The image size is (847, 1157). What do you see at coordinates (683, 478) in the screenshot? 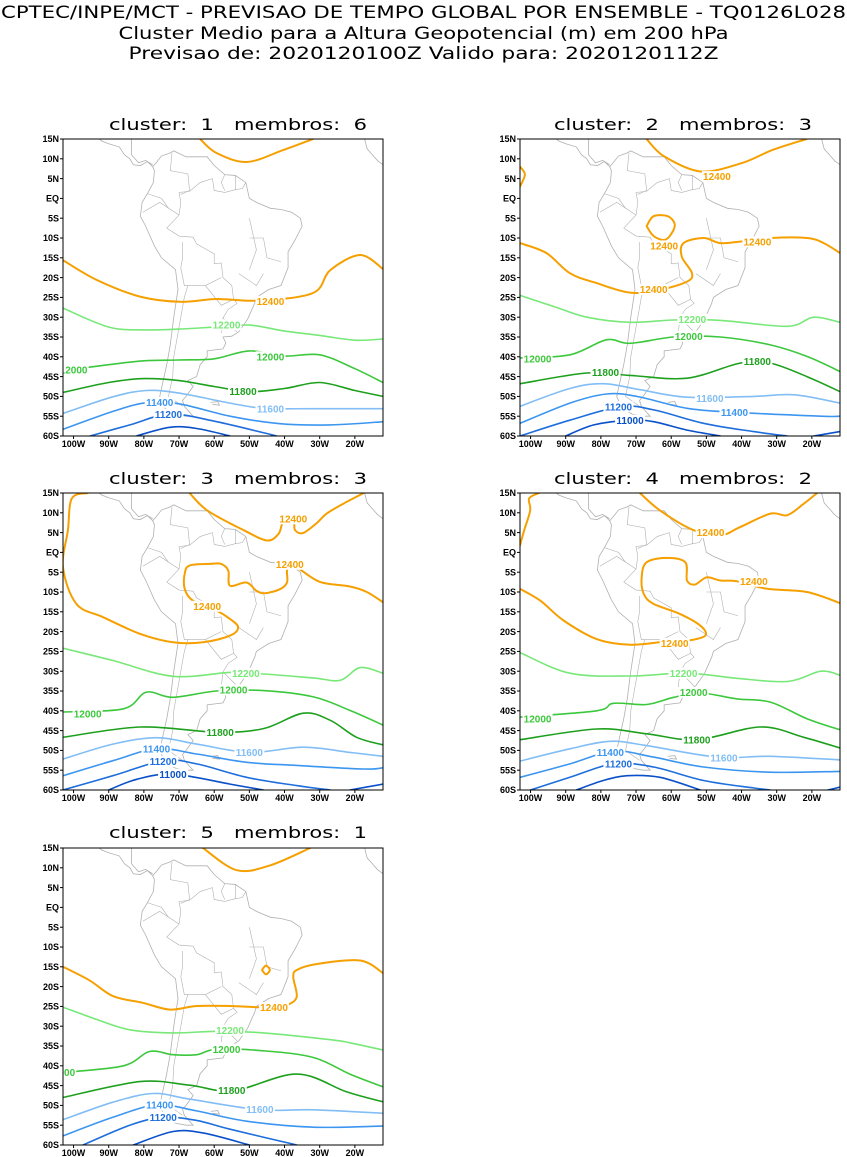
I see `panel-title: cluster: 4 membros: 2` at bounding box center [683, 478].